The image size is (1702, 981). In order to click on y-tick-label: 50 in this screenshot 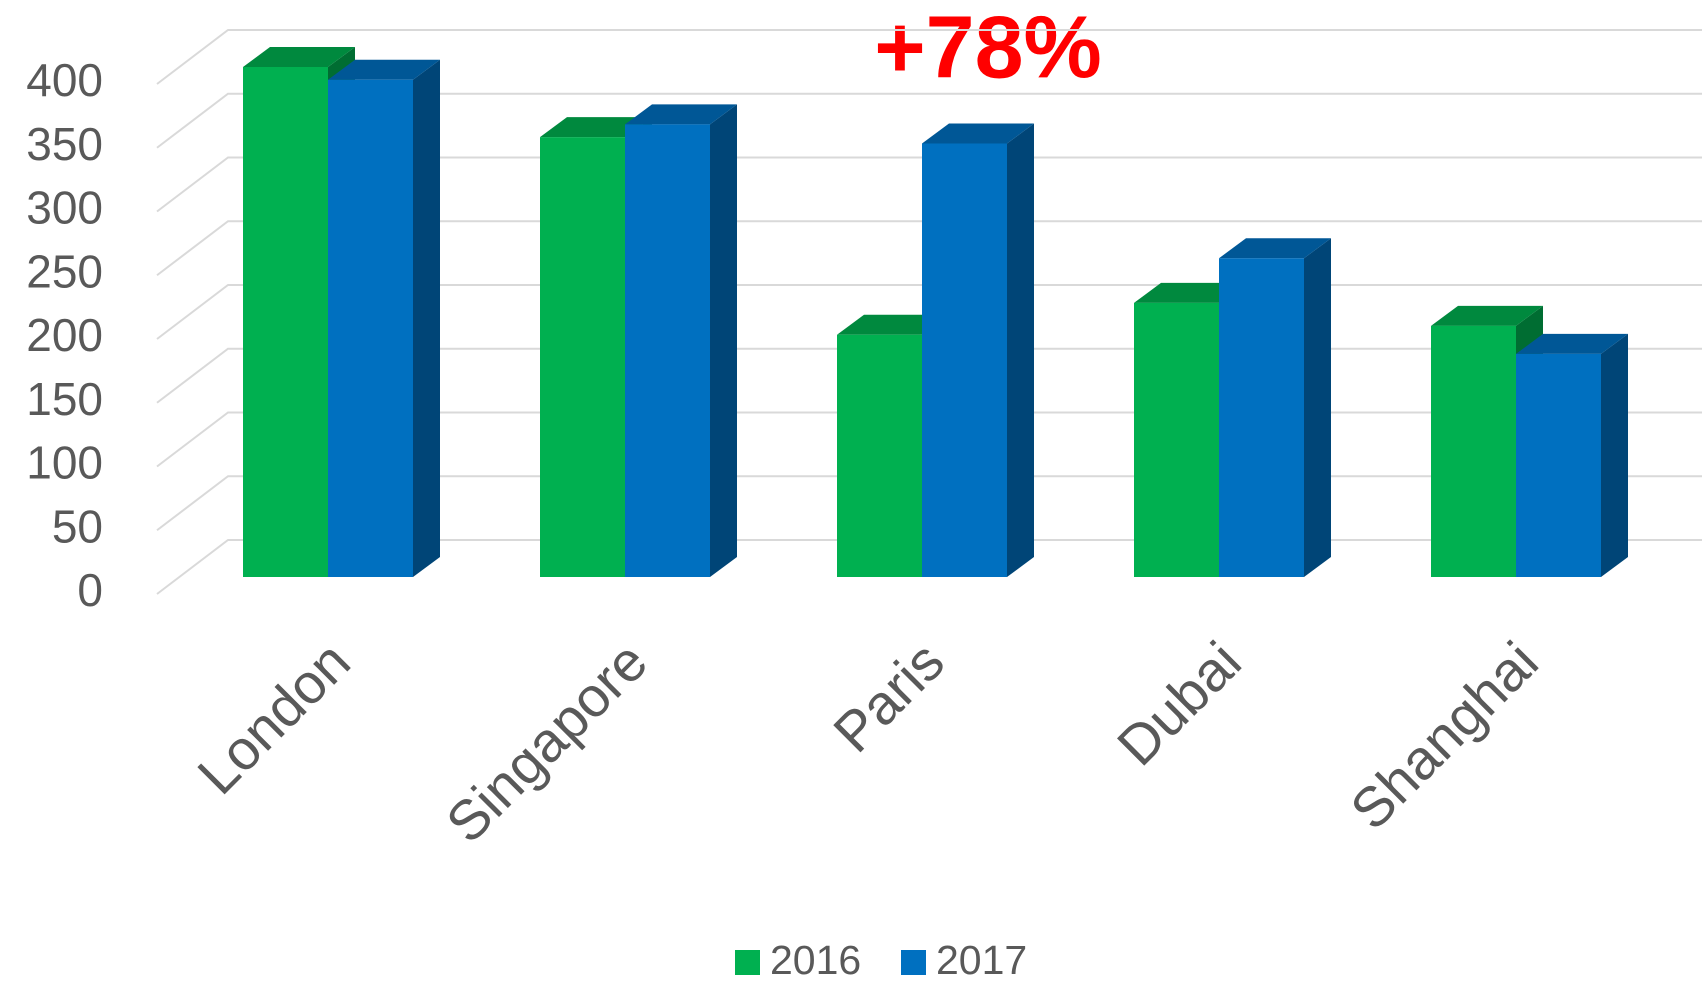, I will do `click(77, 526)`.